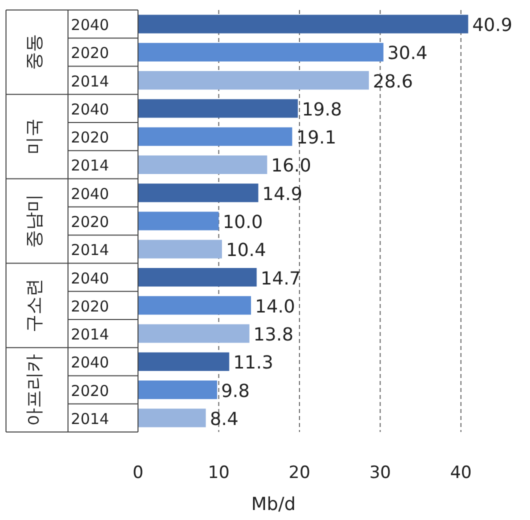 The image size is (530, 520). I want to click on x-tick-label: 10, so click(219, 473).